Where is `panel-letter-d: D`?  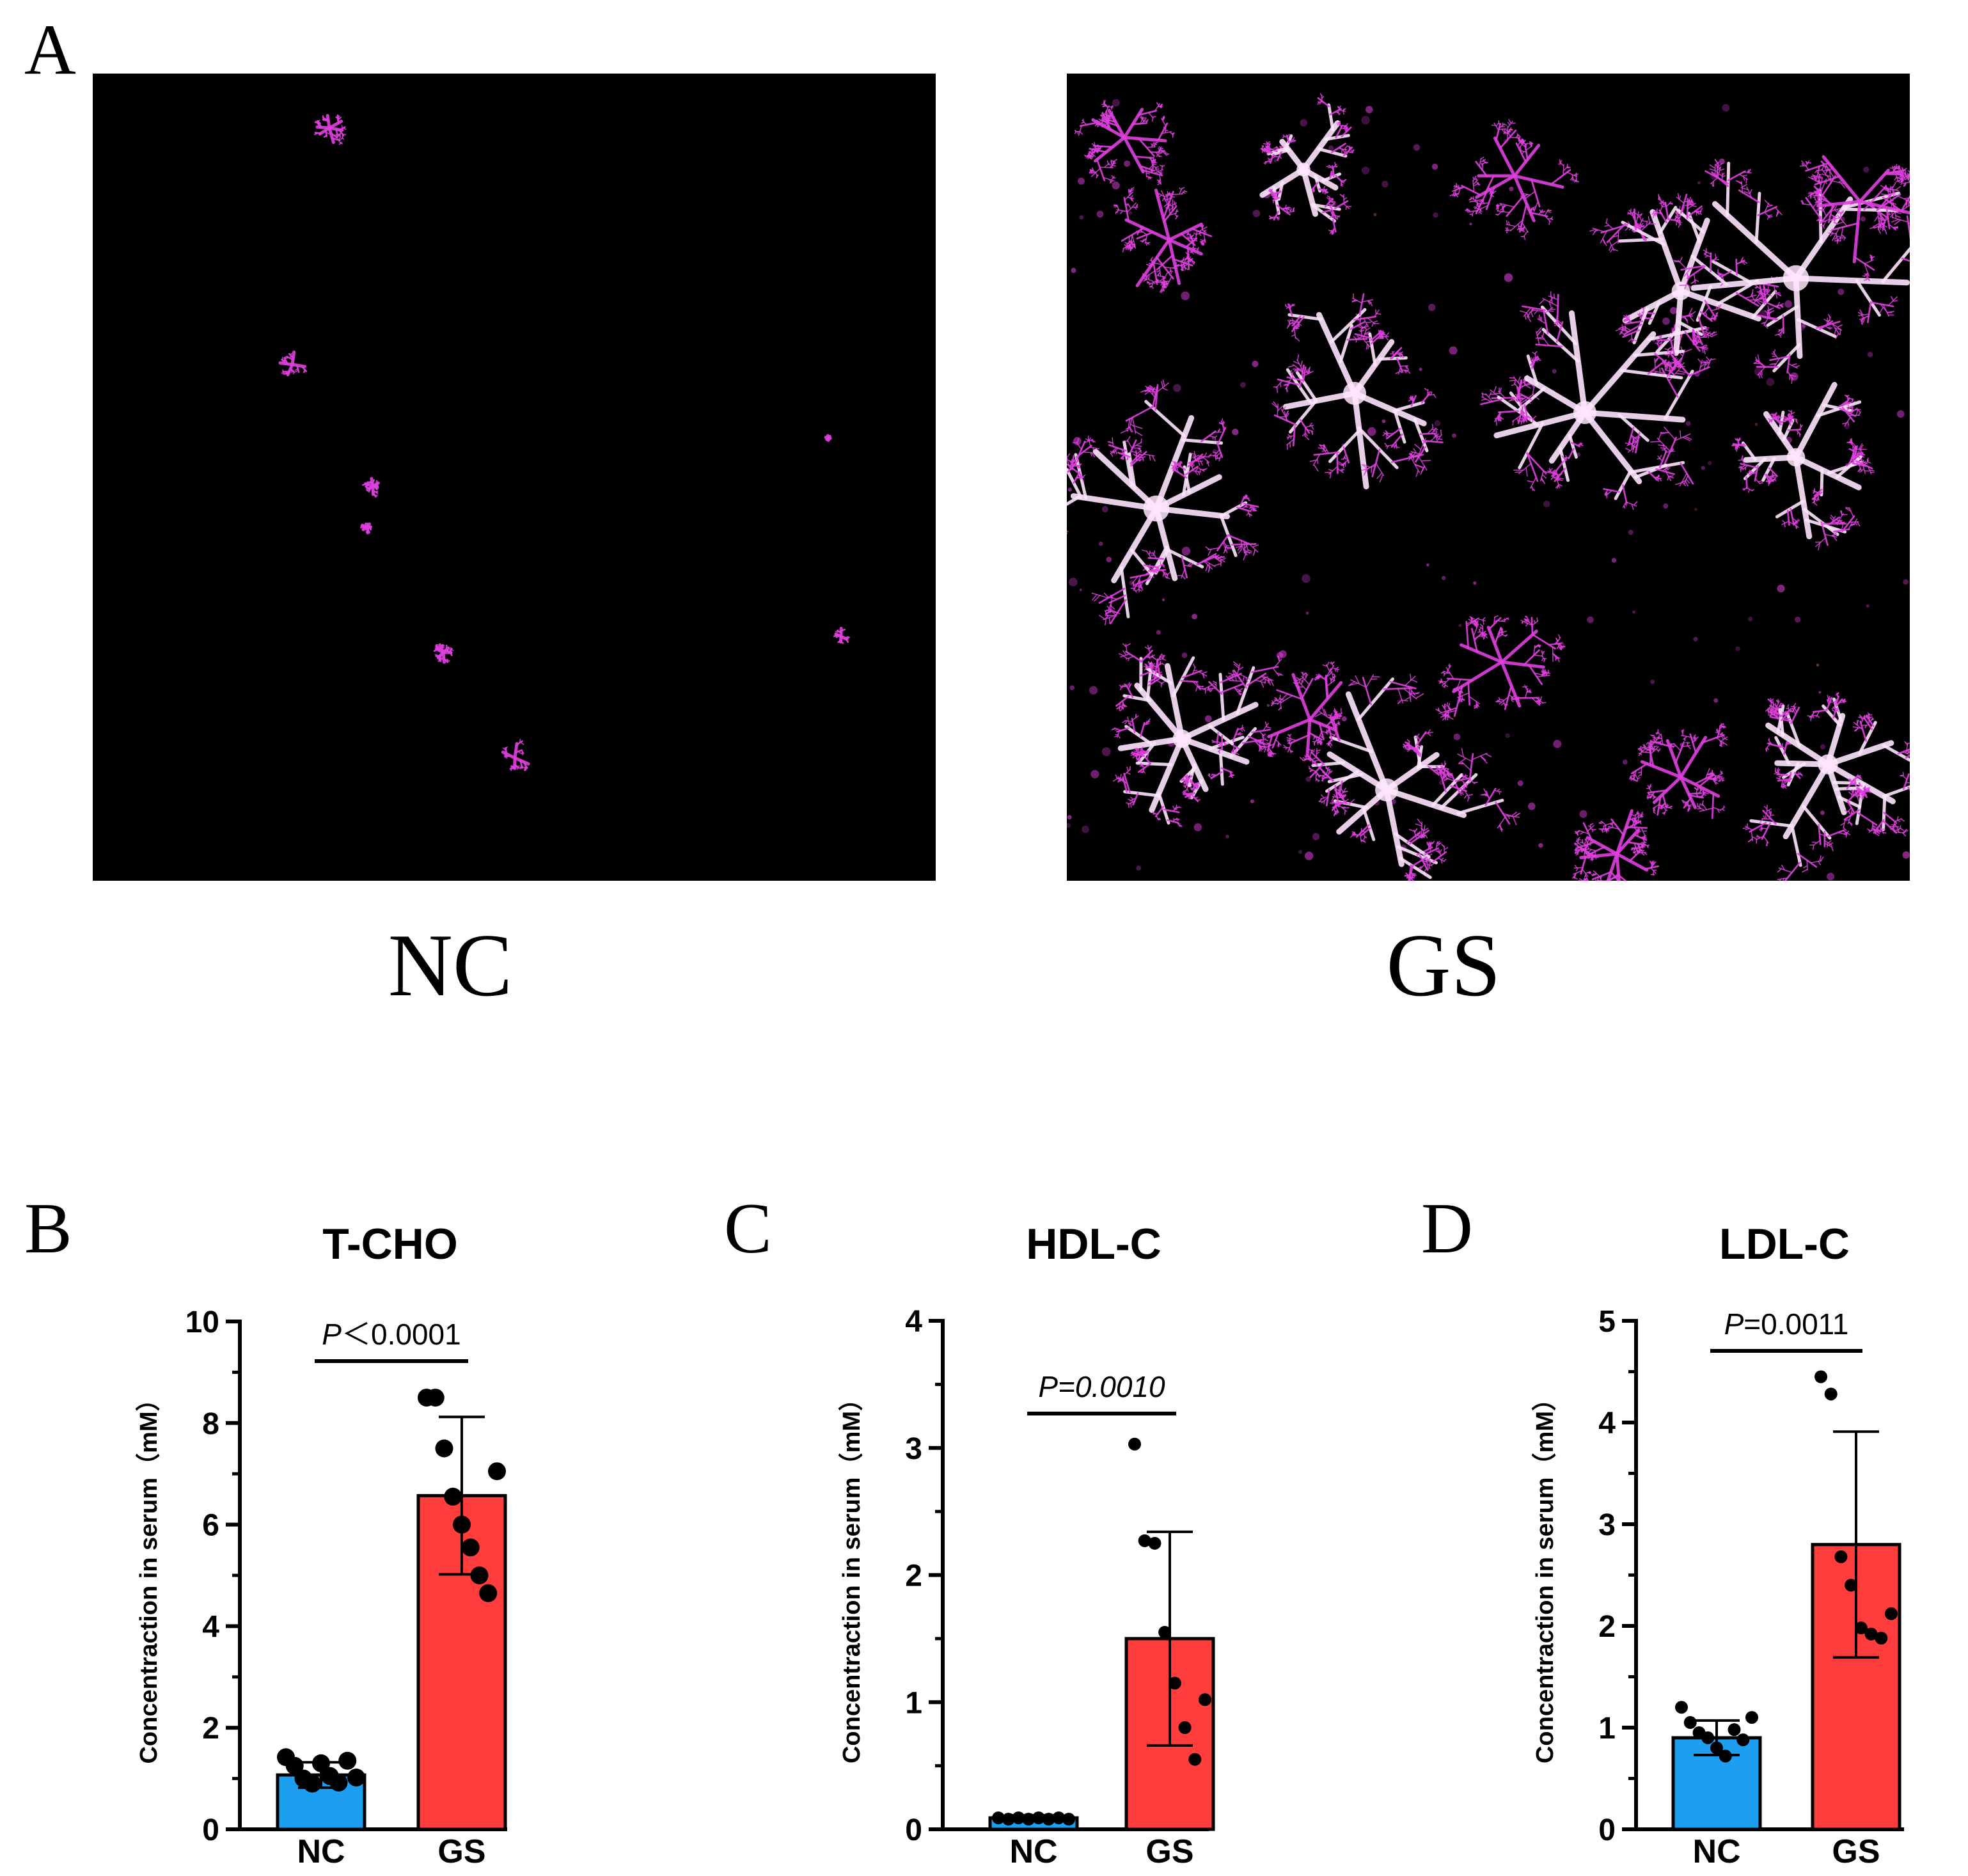 panel-letter-d: D is located at coordinates (1447, 1228).